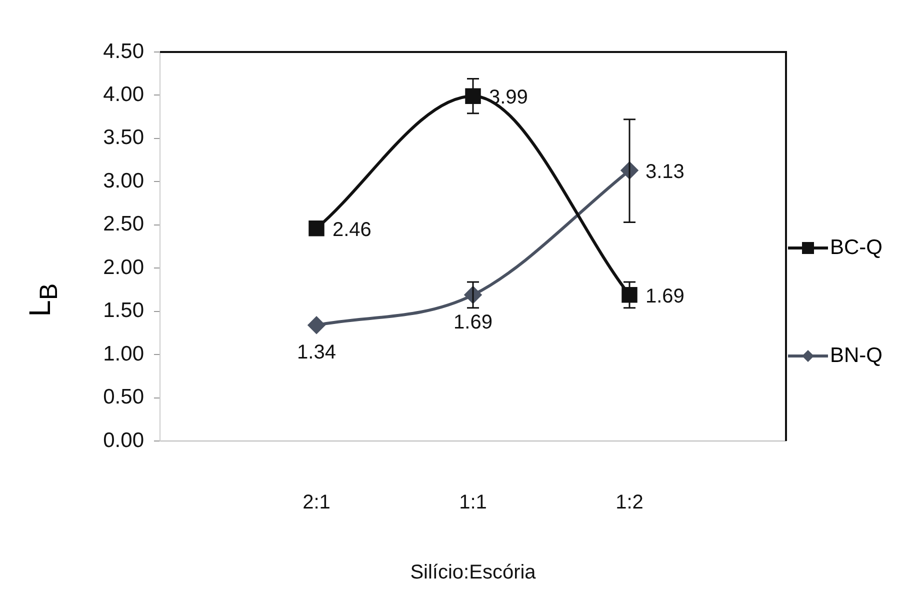  I want to click on y-tick-label: 0.50, so click(123, 397).